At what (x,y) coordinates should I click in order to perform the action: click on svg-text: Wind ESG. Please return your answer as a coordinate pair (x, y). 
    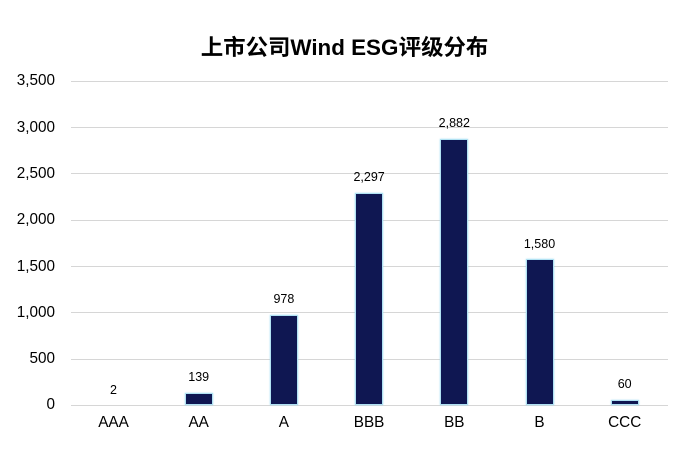
    Looking at the image, I should click on (344, 47).